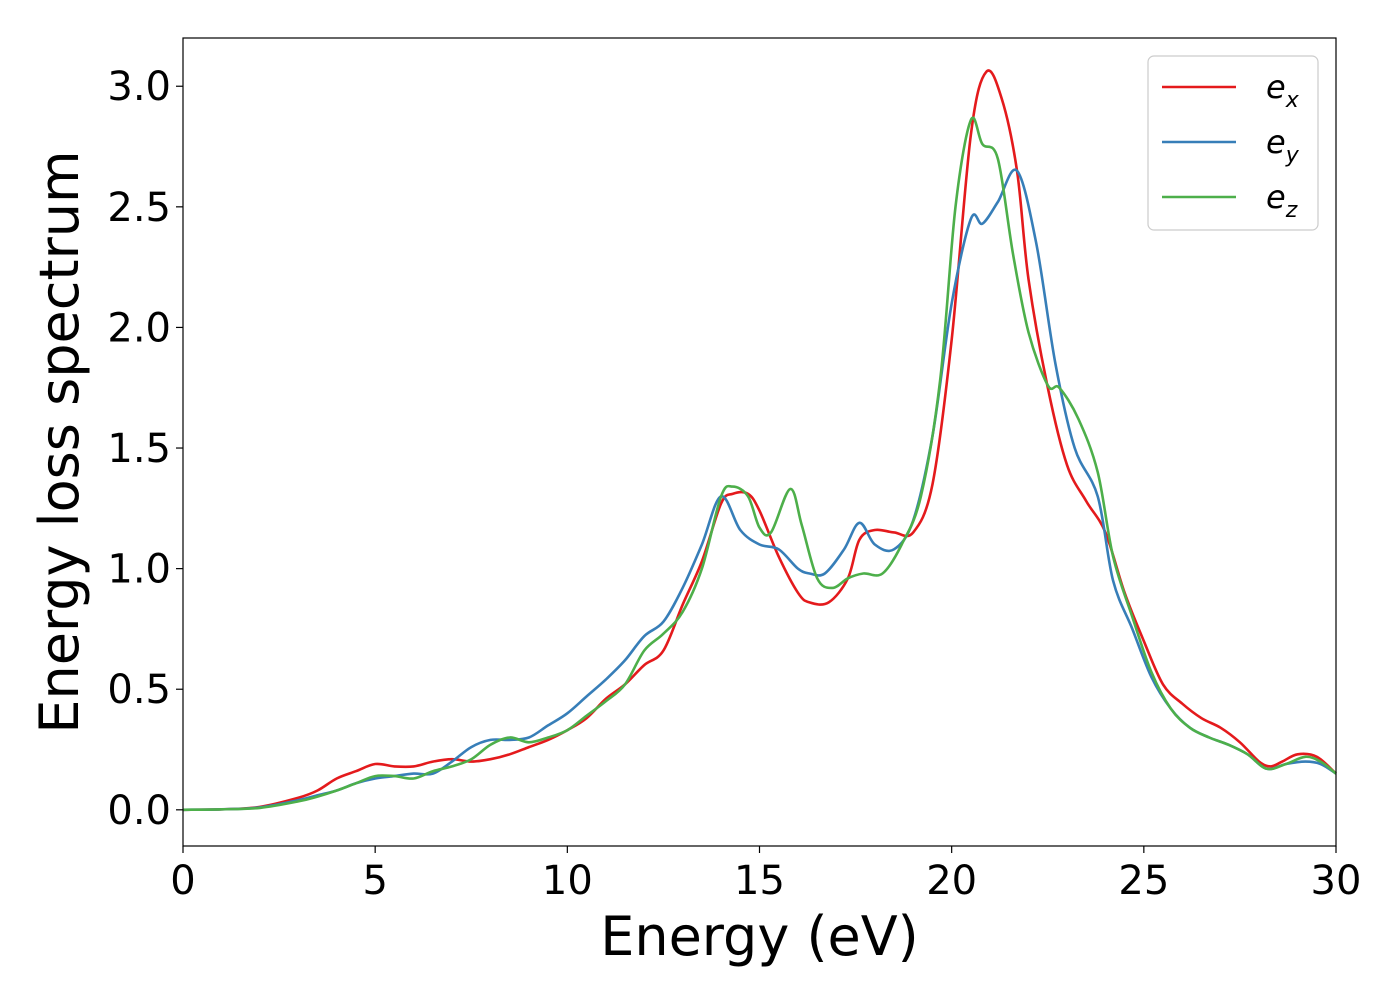  I want to click on y-tick-label: 0.5, so click(139, 690).